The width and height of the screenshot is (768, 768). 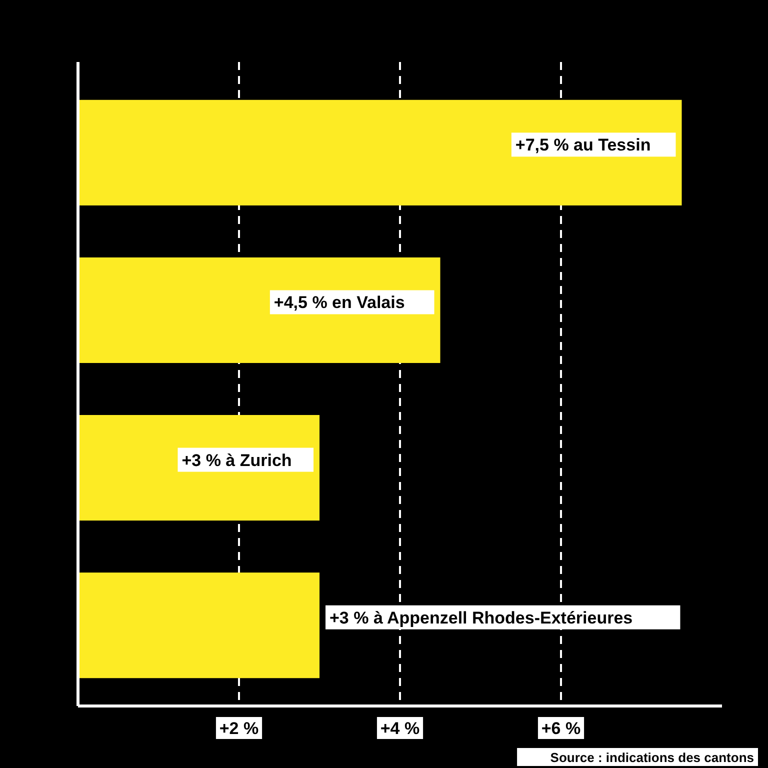 What do you see at coordinates (400, 728) in the screenshot?
I see `x-tick-label: +4 %` at bounding box center [400, 728].